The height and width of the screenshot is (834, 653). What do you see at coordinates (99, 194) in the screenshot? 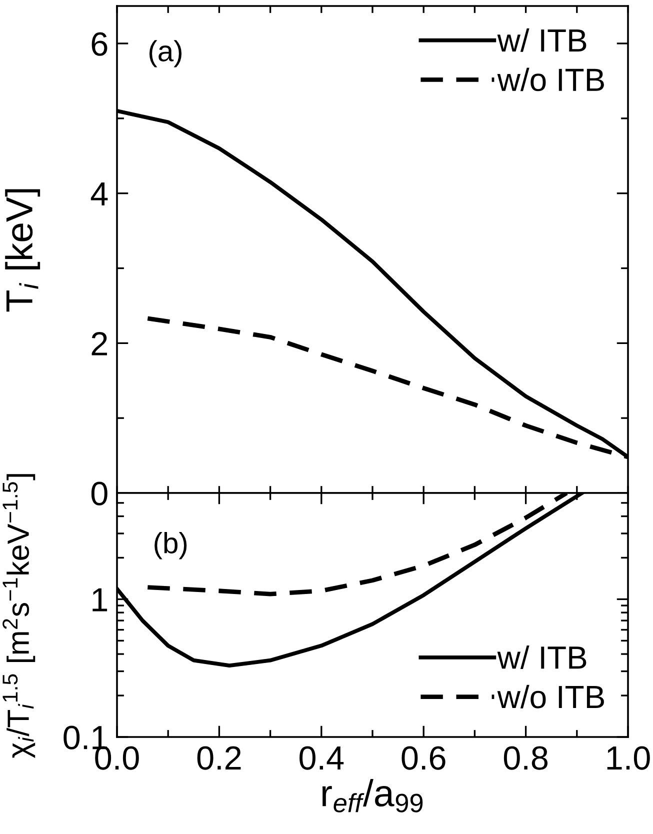
I see `y-tick-label: 4` at bounding box center [99, 194].